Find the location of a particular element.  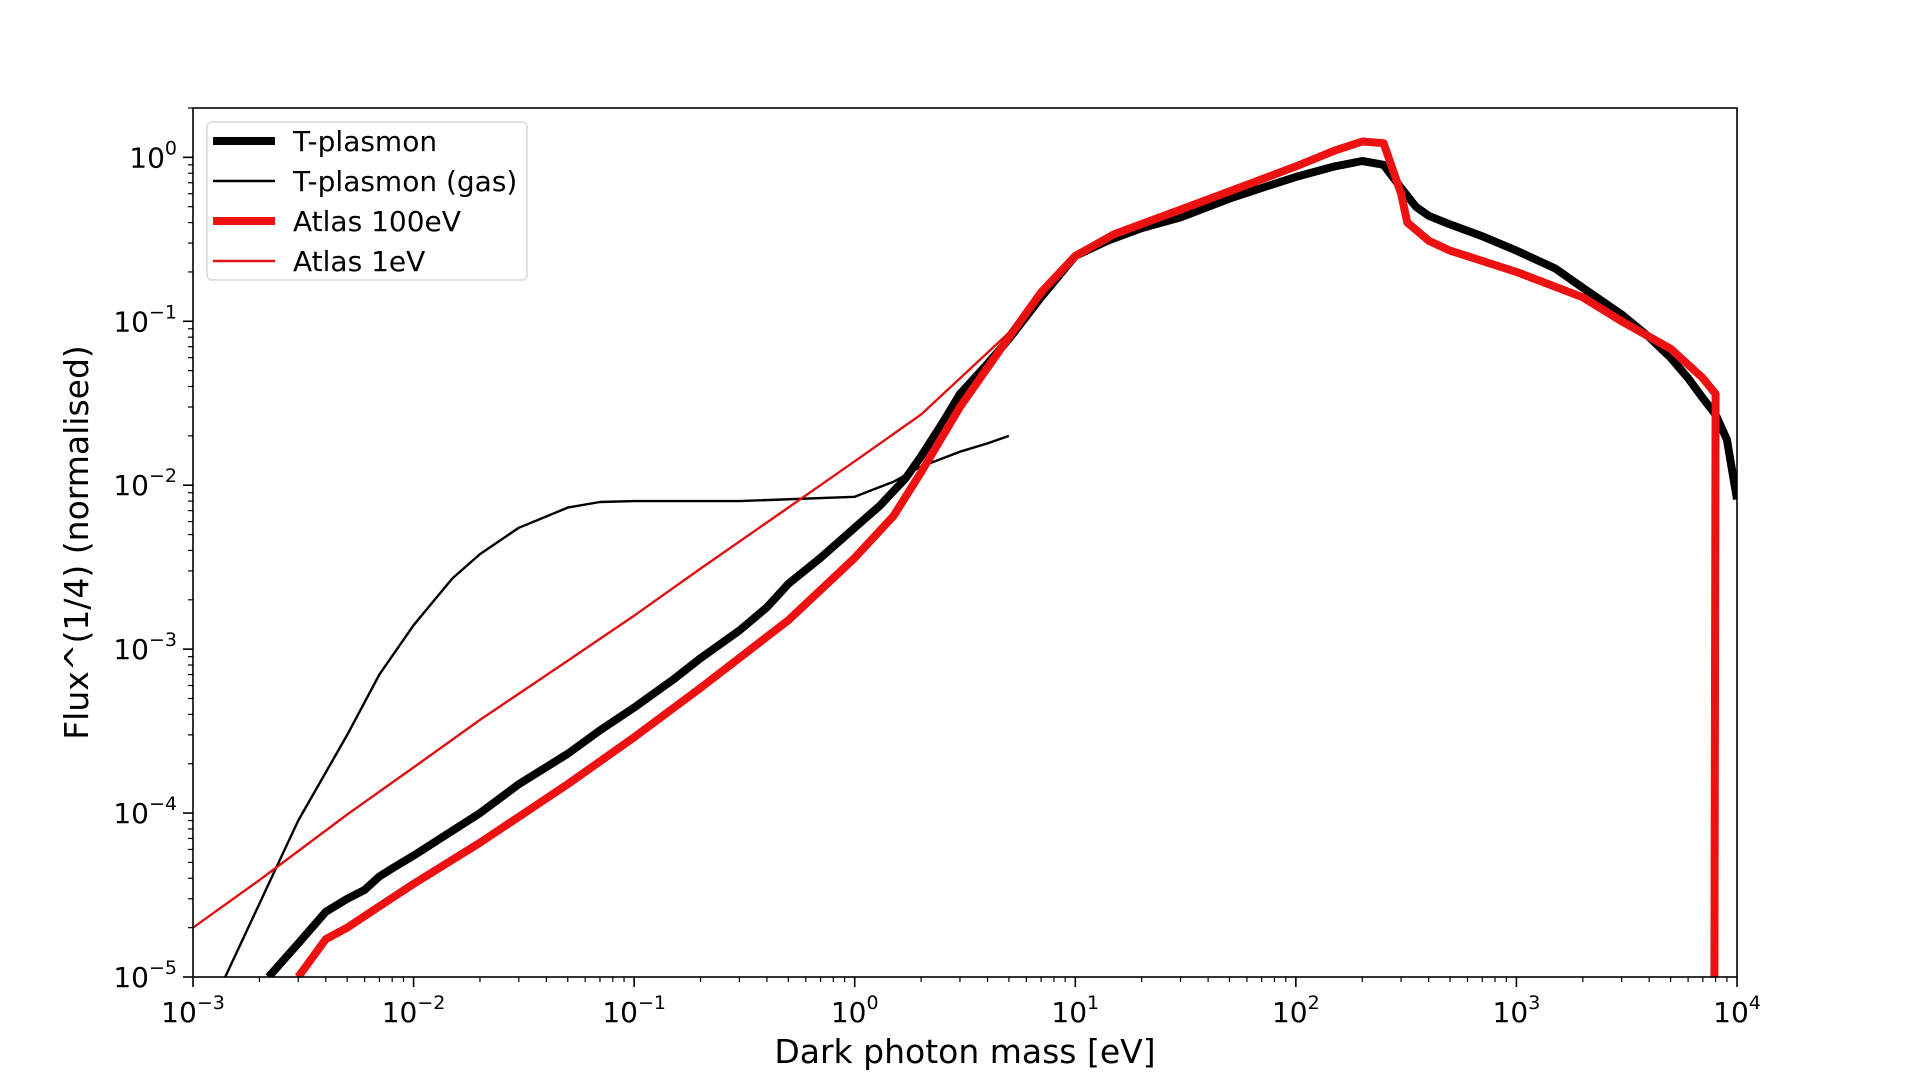

x-axis-title: Dark photon mass [eV] is located at coordinates (964, 1051).